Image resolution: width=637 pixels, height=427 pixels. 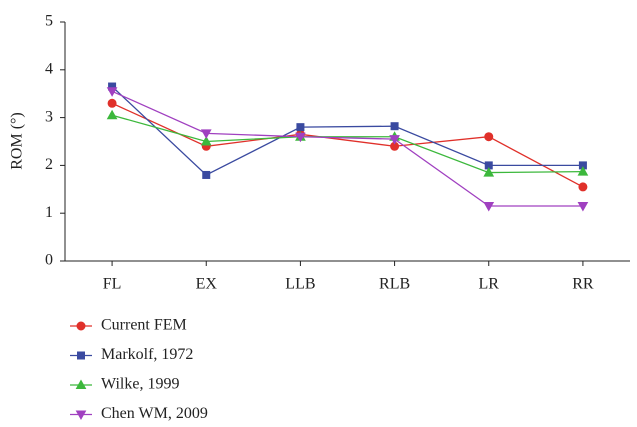 What do you see at coordinates (147, 354) in the screenshot?
I see `legend-label: Markolf, 1972` at bounding box center [147, 354].